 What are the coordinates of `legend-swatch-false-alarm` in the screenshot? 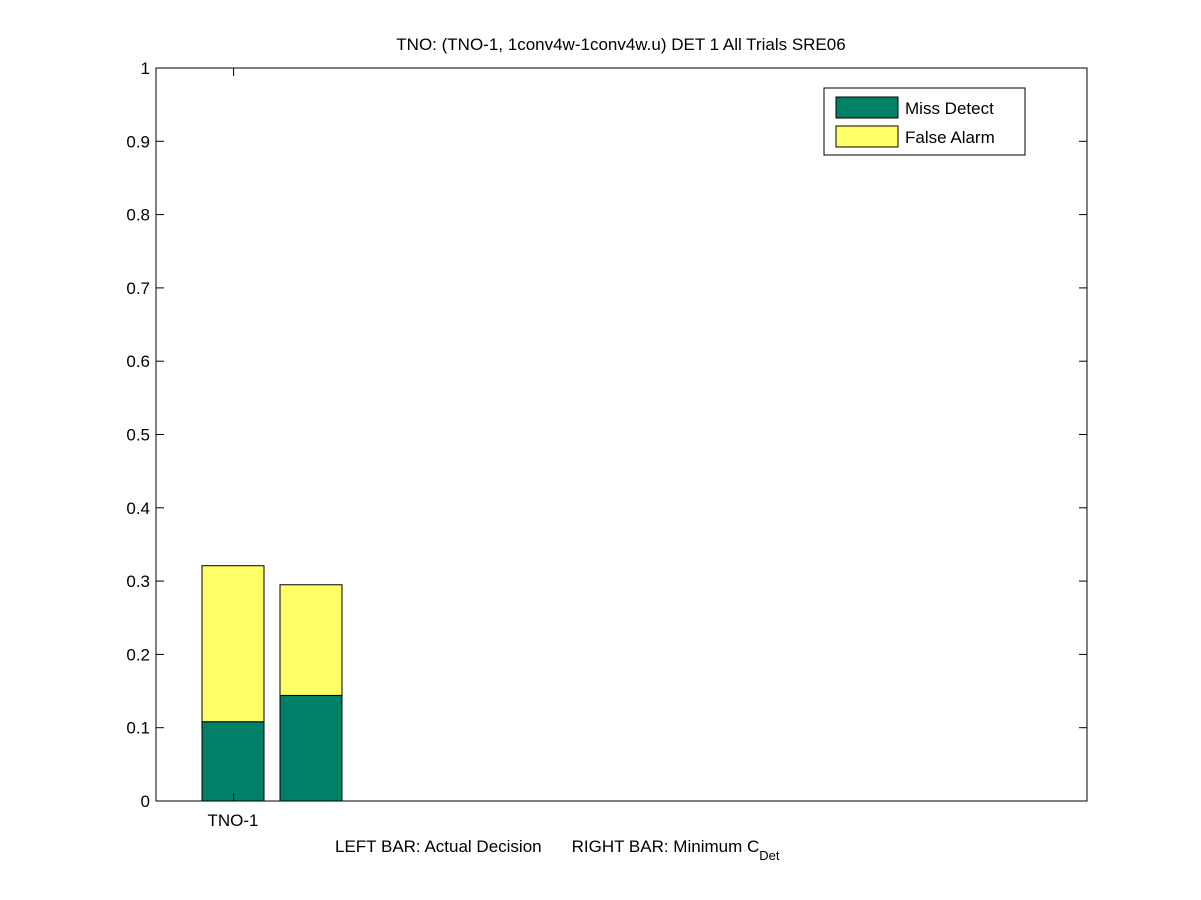 It's located at (867, 136).